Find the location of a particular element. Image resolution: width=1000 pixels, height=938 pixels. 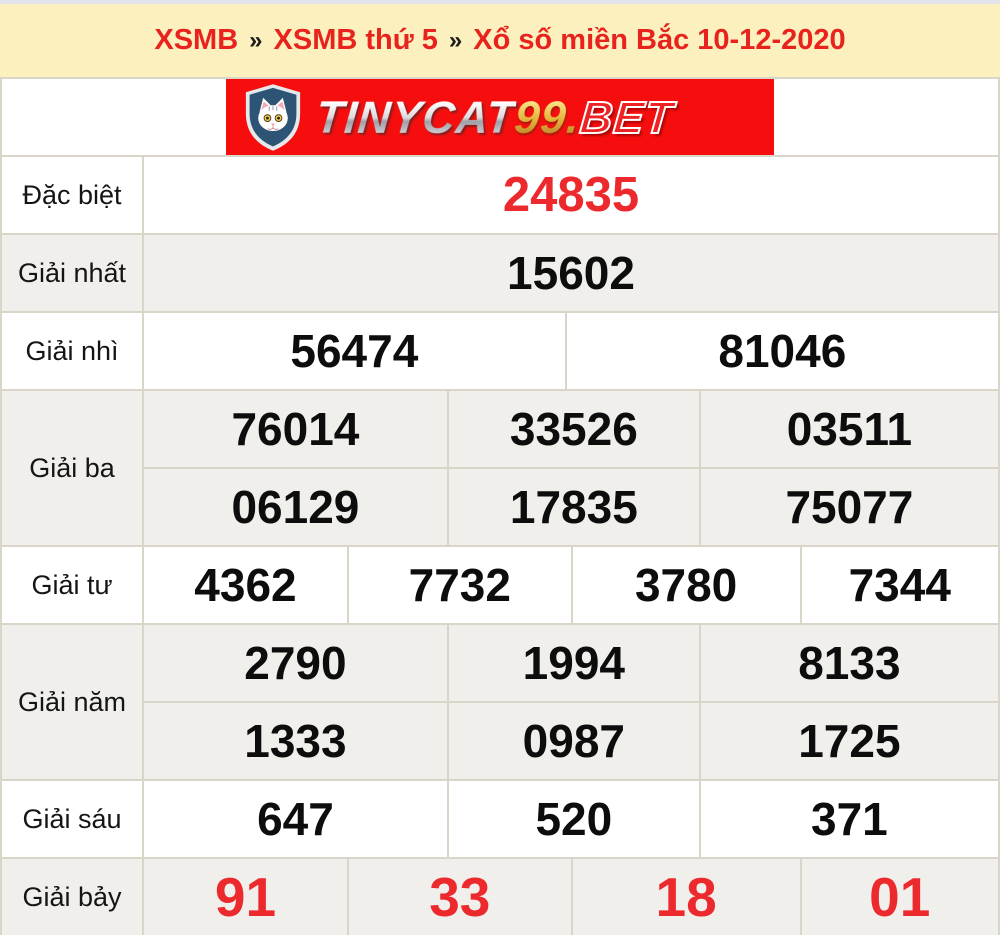

prize-values-dac-biet: 24835 is located at coordinates (571, 195).